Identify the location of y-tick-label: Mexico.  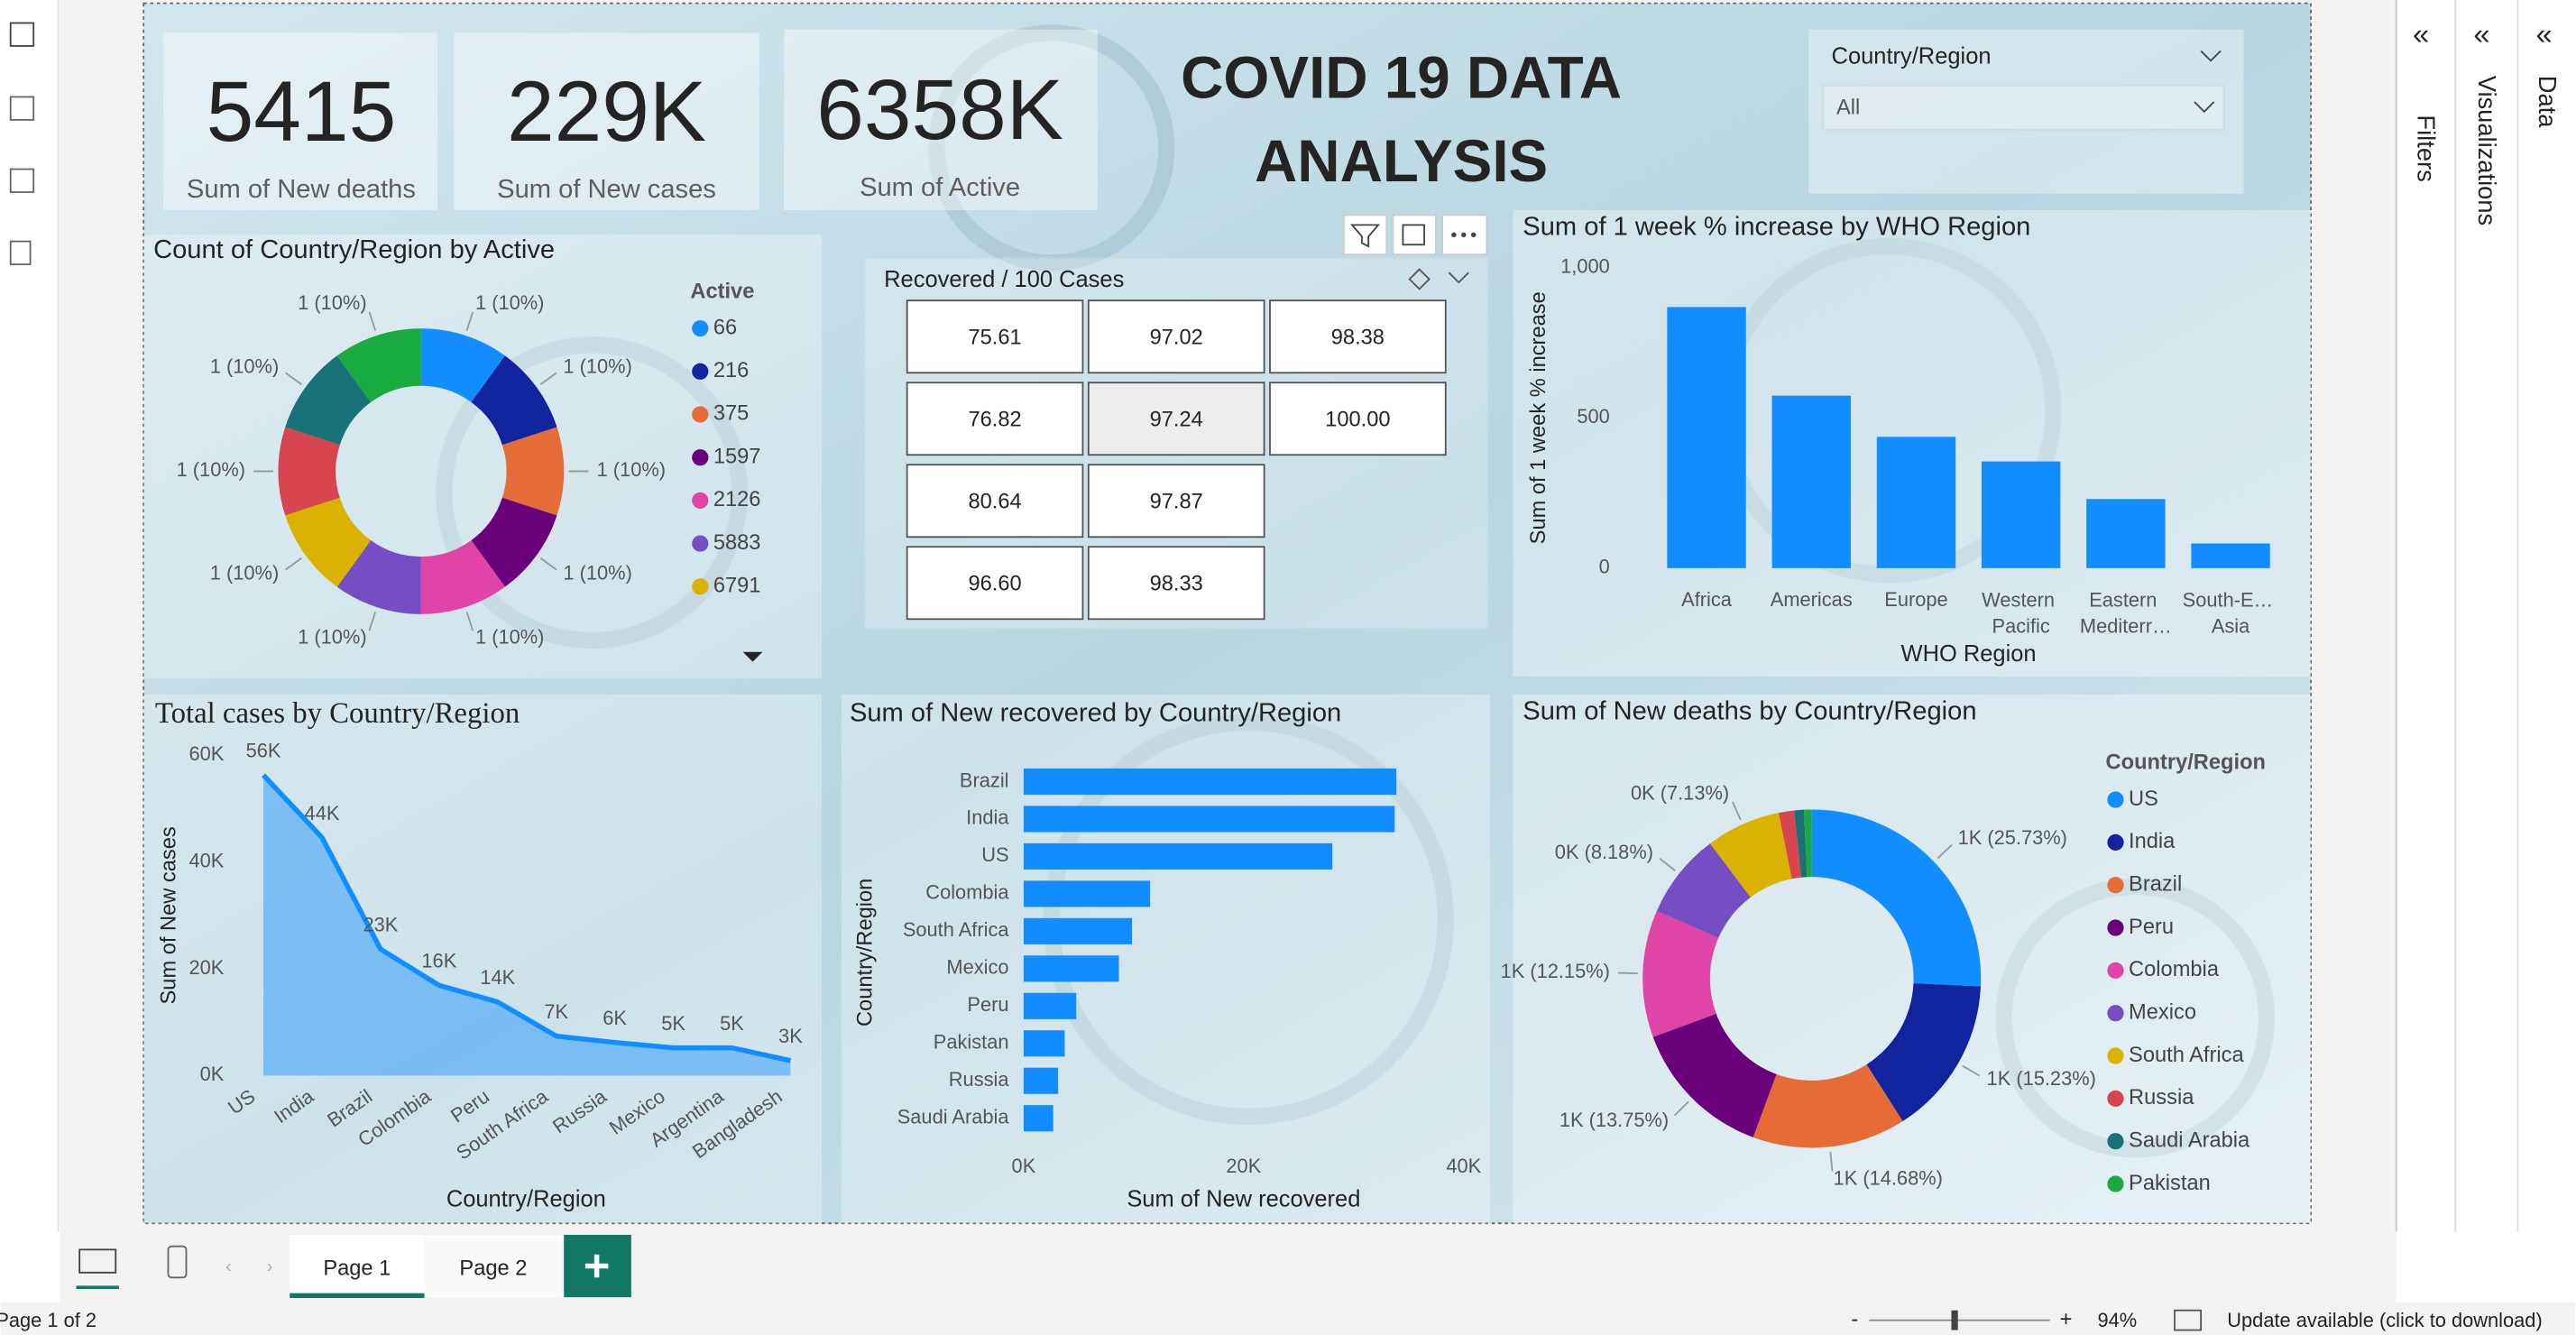
(977, 967).